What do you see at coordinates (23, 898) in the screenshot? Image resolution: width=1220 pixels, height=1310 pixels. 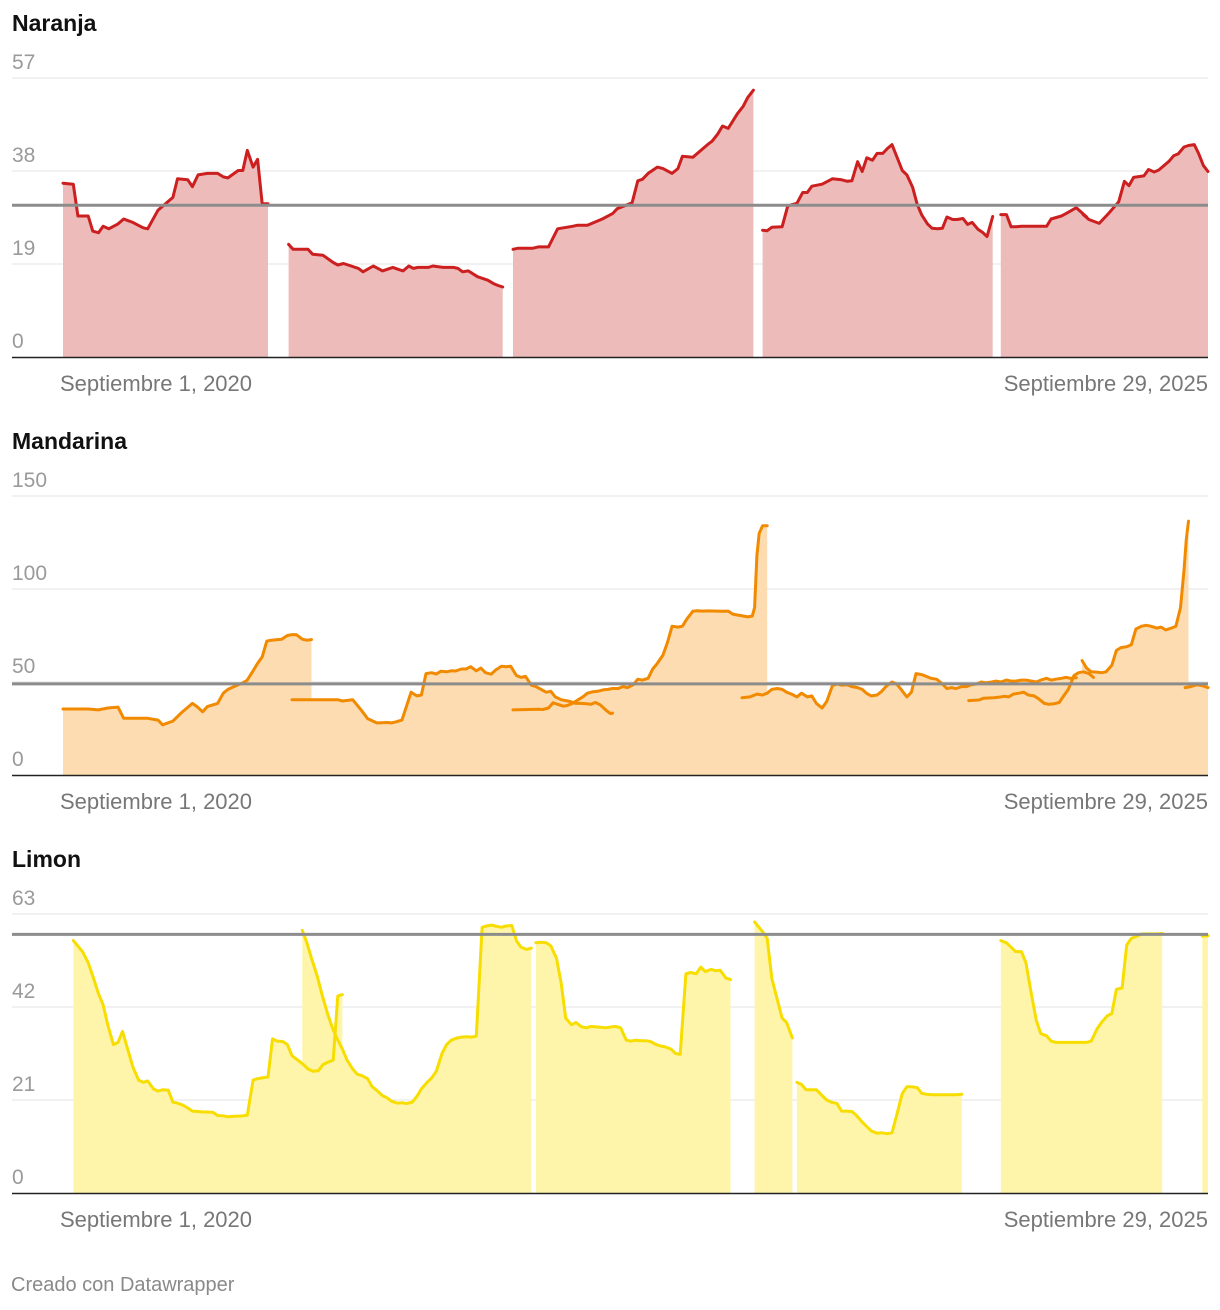 I see `y-tick-label: 63` at bounding box center [23, 898].